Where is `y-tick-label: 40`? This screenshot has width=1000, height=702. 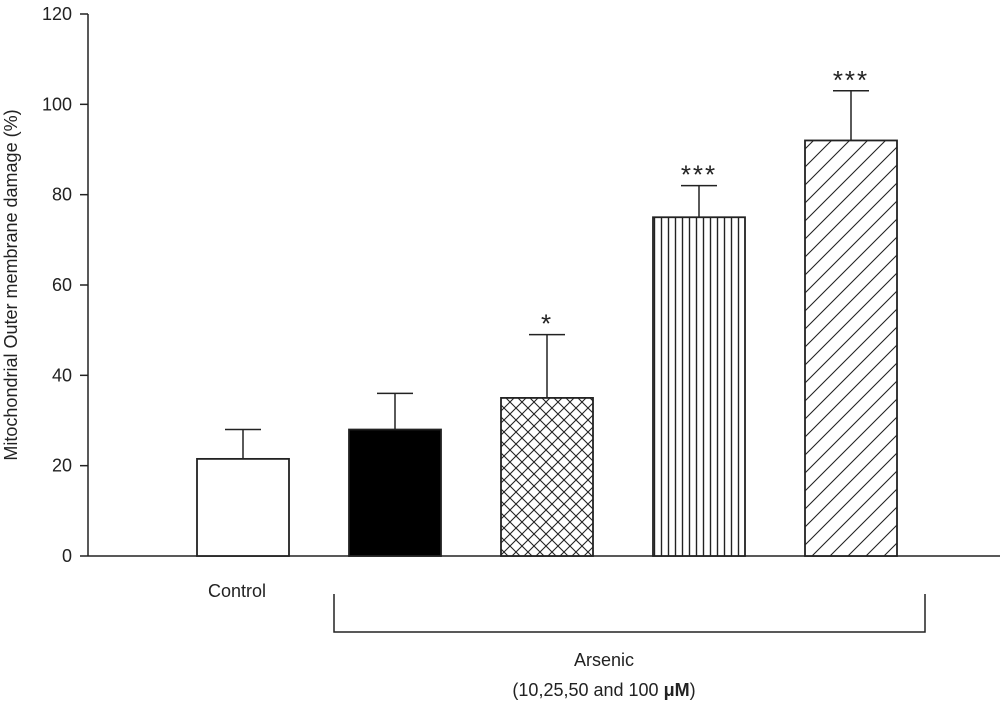
y-tick-label: 40 is located at coordinates (62, 375).